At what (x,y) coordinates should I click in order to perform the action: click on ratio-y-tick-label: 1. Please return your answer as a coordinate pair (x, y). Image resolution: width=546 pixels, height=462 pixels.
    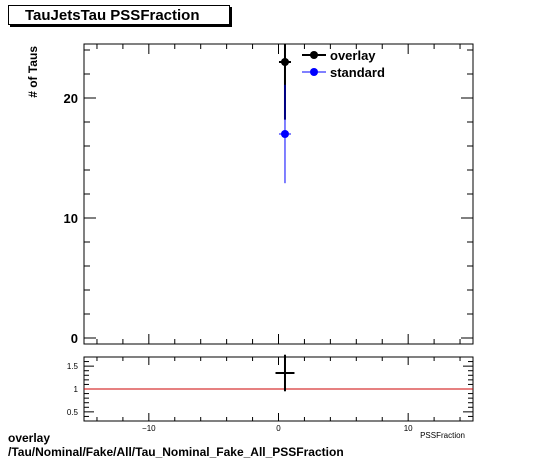
    Looking at the image, I should click on (76, 389).